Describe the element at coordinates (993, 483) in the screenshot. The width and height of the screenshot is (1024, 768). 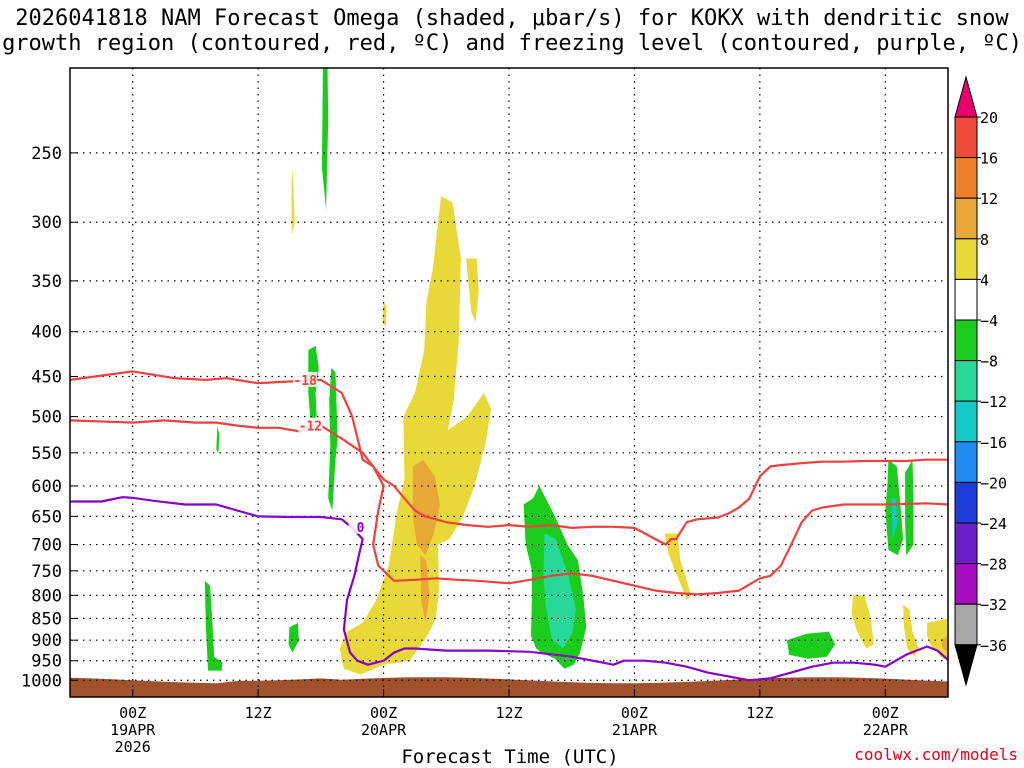
I see `colorbar-label: −20` at that location.